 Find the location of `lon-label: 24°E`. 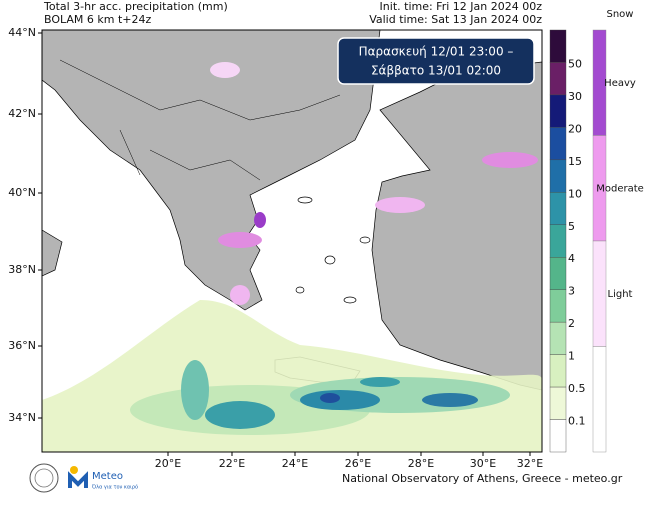

lon-label: 24°E is located at coordinates (295, 463).